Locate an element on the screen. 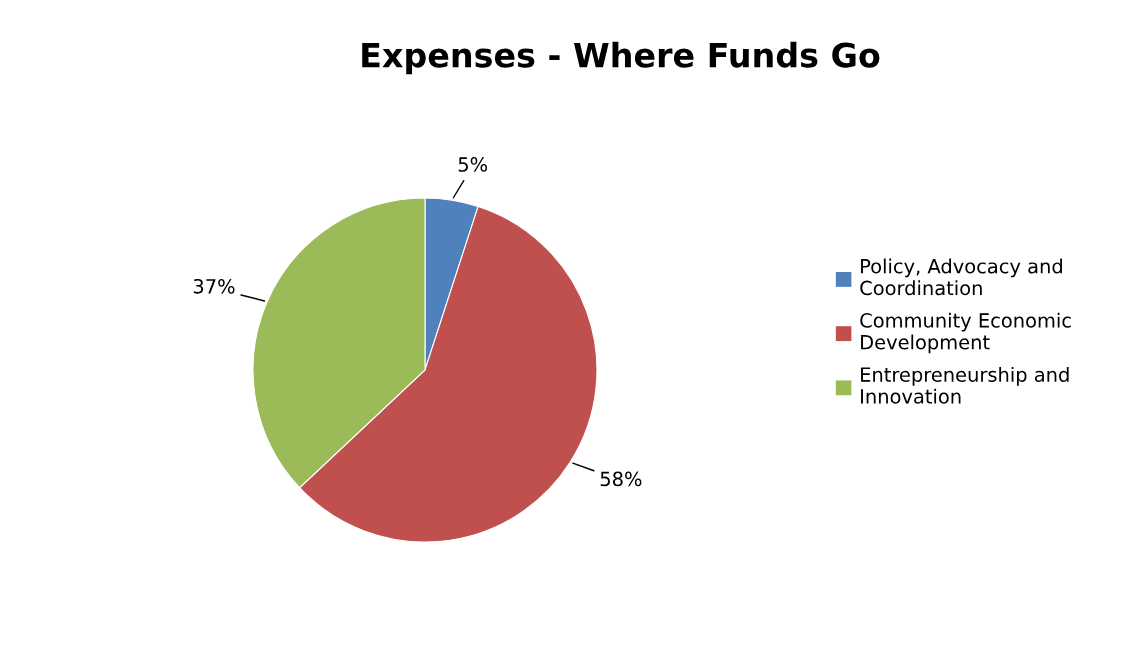  data-label: 58% is located at coordinates (621, 479).